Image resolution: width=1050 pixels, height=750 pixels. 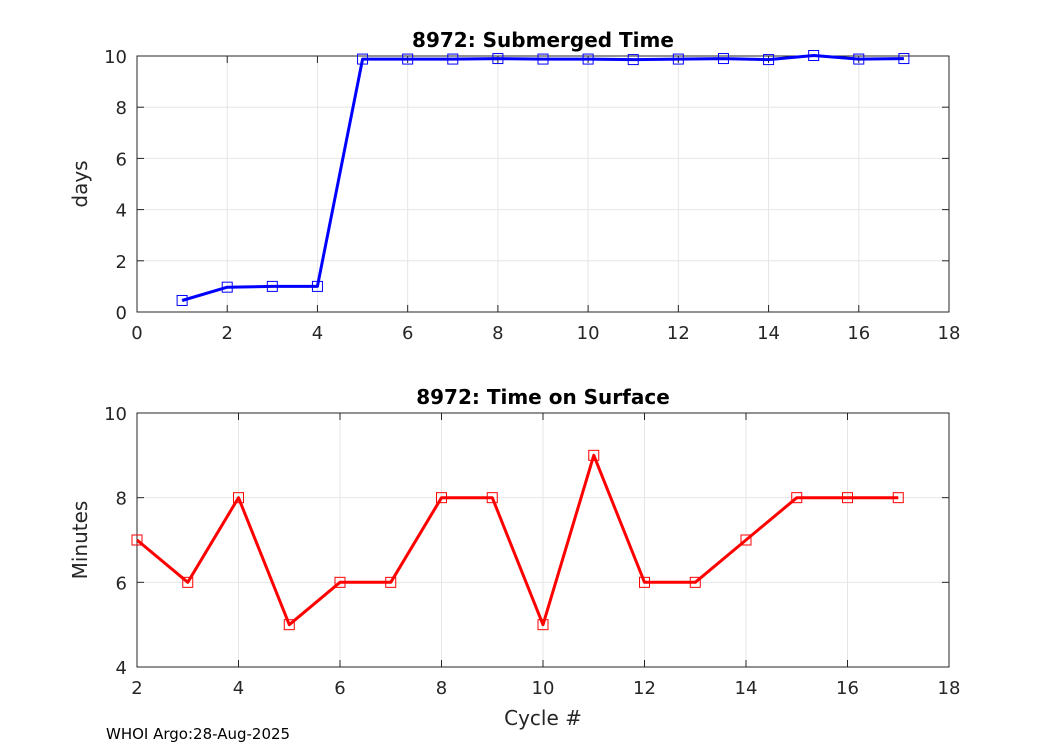 I want to click on y-axis-label: days, so click(x=80, y=183).